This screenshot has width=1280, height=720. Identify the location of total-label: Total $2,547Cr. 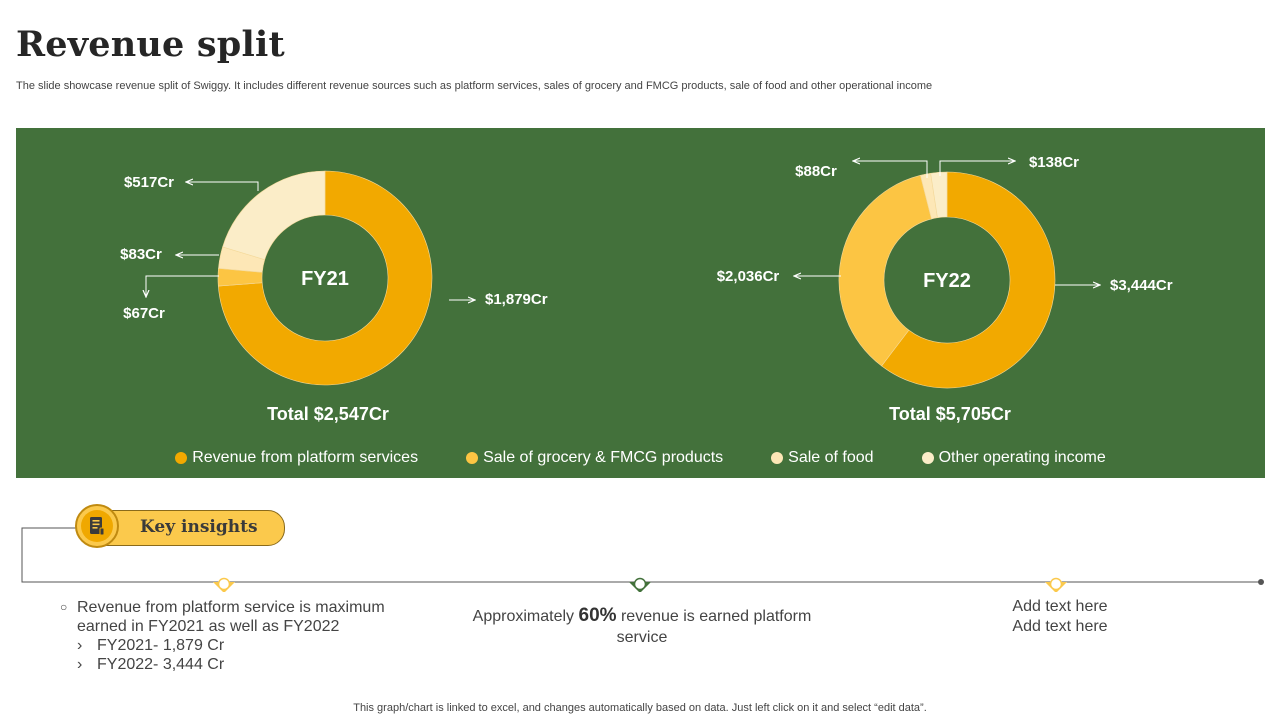
(328, 414).